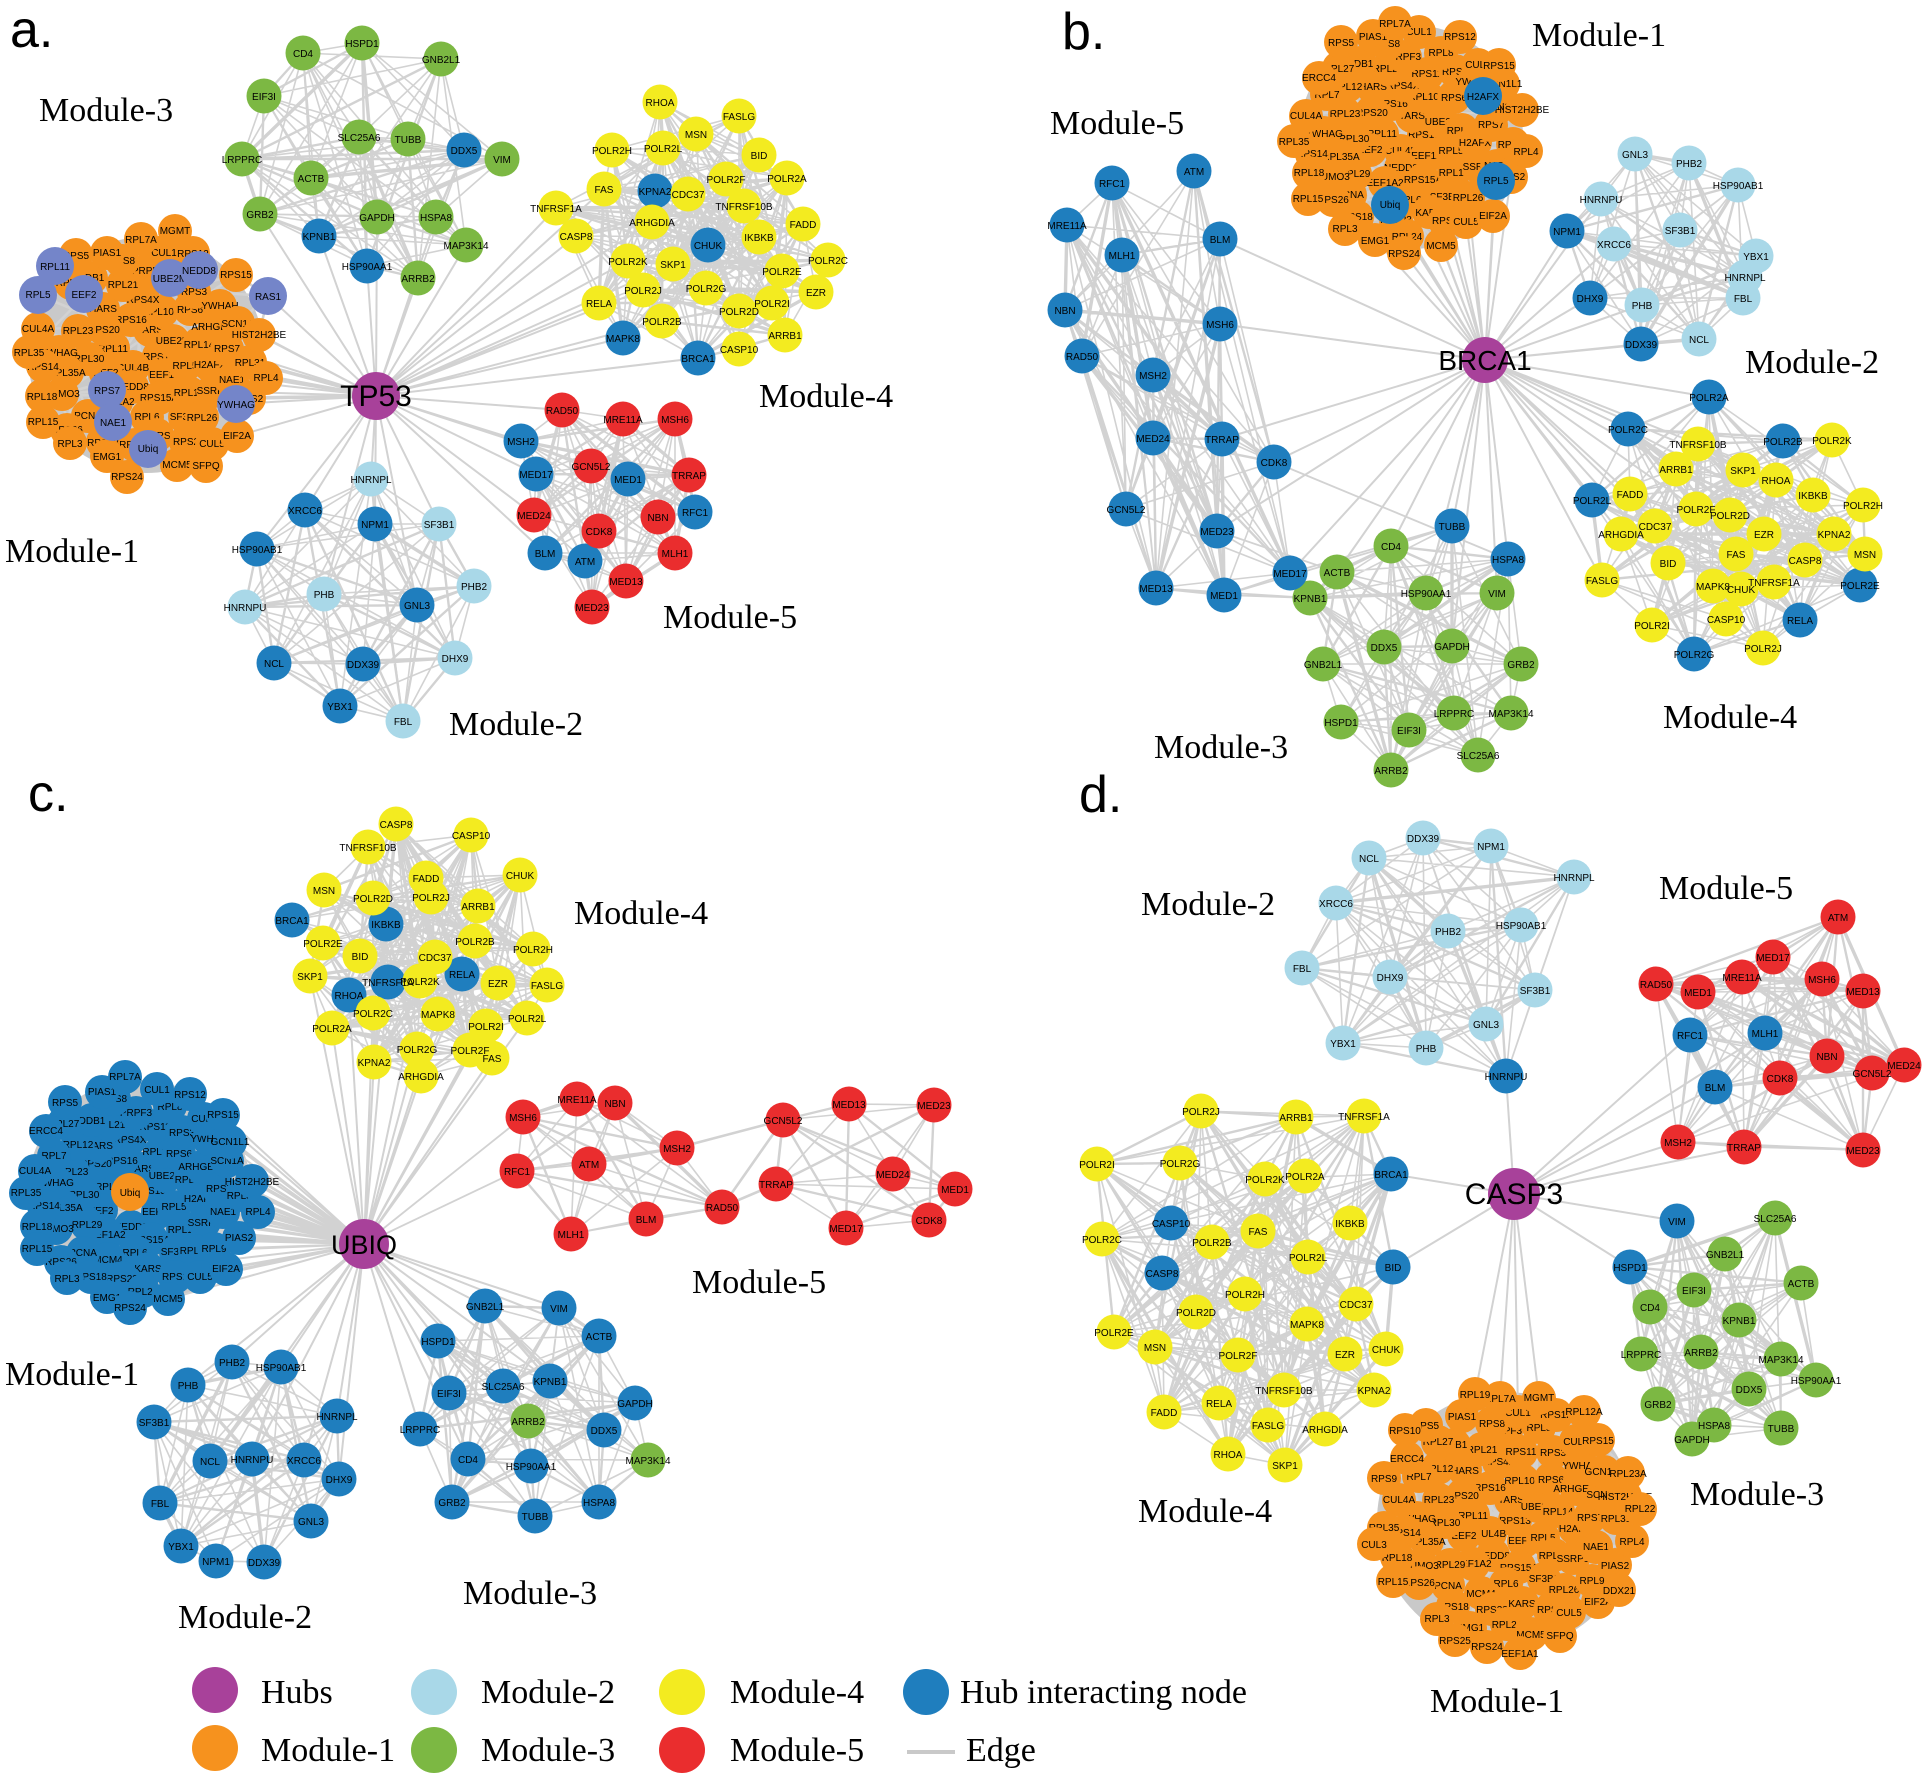 This screenshot has width=1923, height=1775. What do you see at coordinates (1742, 978) in the screenshot?
I see `svg-text: MRE11A` at bounding box center [1742, 978].